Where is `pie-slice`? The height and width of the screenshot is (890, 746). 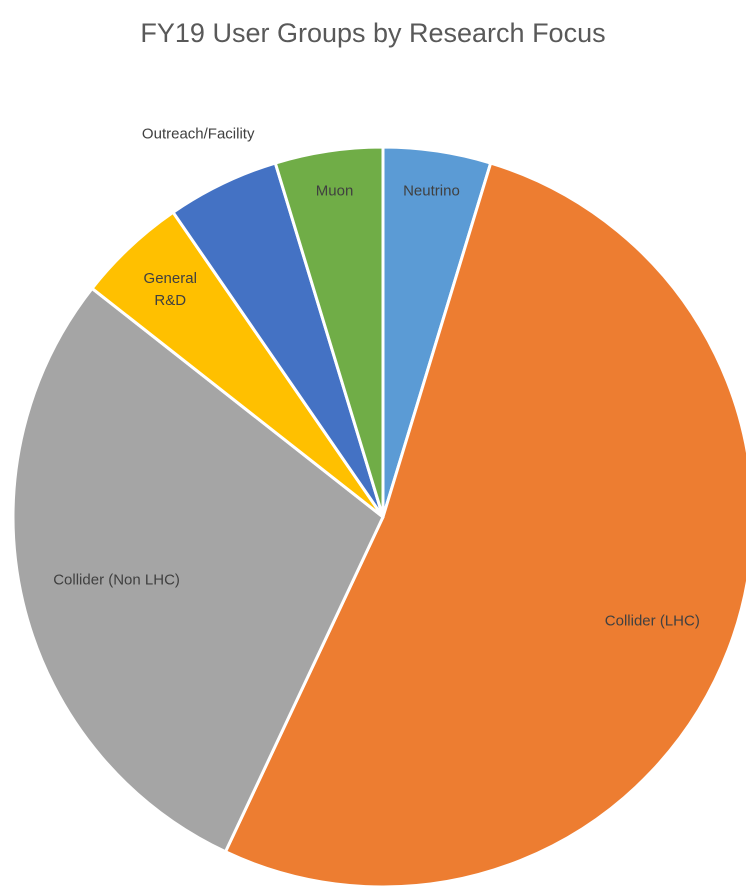 pie-slice is located at coordinates (329, 332).